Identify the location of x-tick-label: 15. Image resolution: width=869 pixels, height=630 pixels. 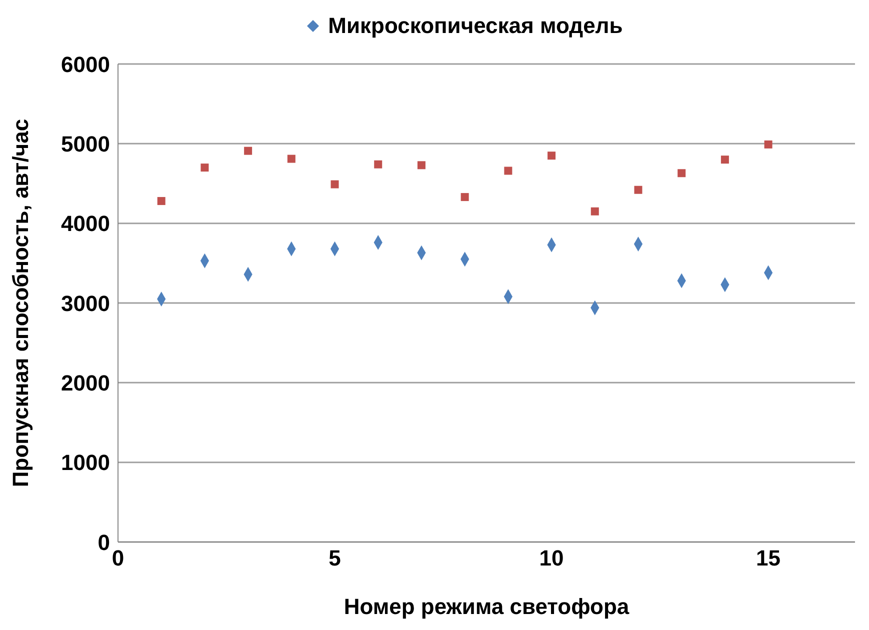
(768, 558).